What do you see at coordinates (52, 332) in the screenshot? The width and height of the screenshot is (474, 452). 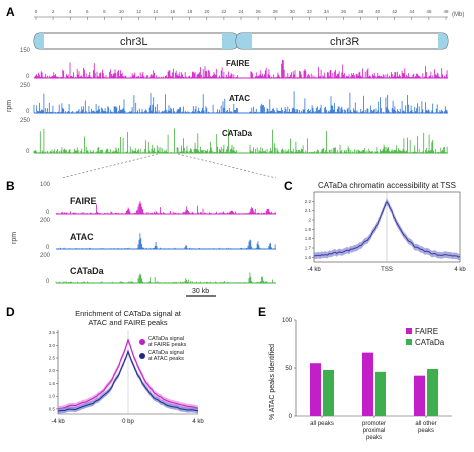 I see `y-tick-label: 3.5` at bounding box center [52, 332].